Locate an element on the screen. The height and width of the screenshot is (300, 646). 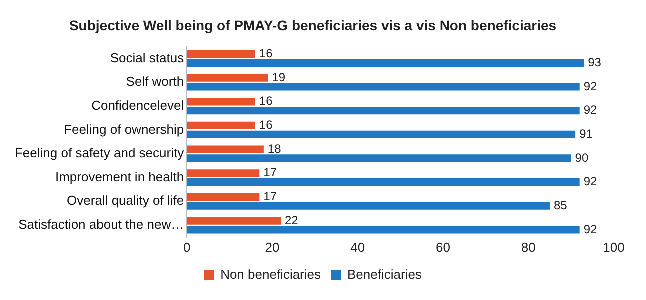
legend-label: Beneficiaries is located at coordinates (385, 274).